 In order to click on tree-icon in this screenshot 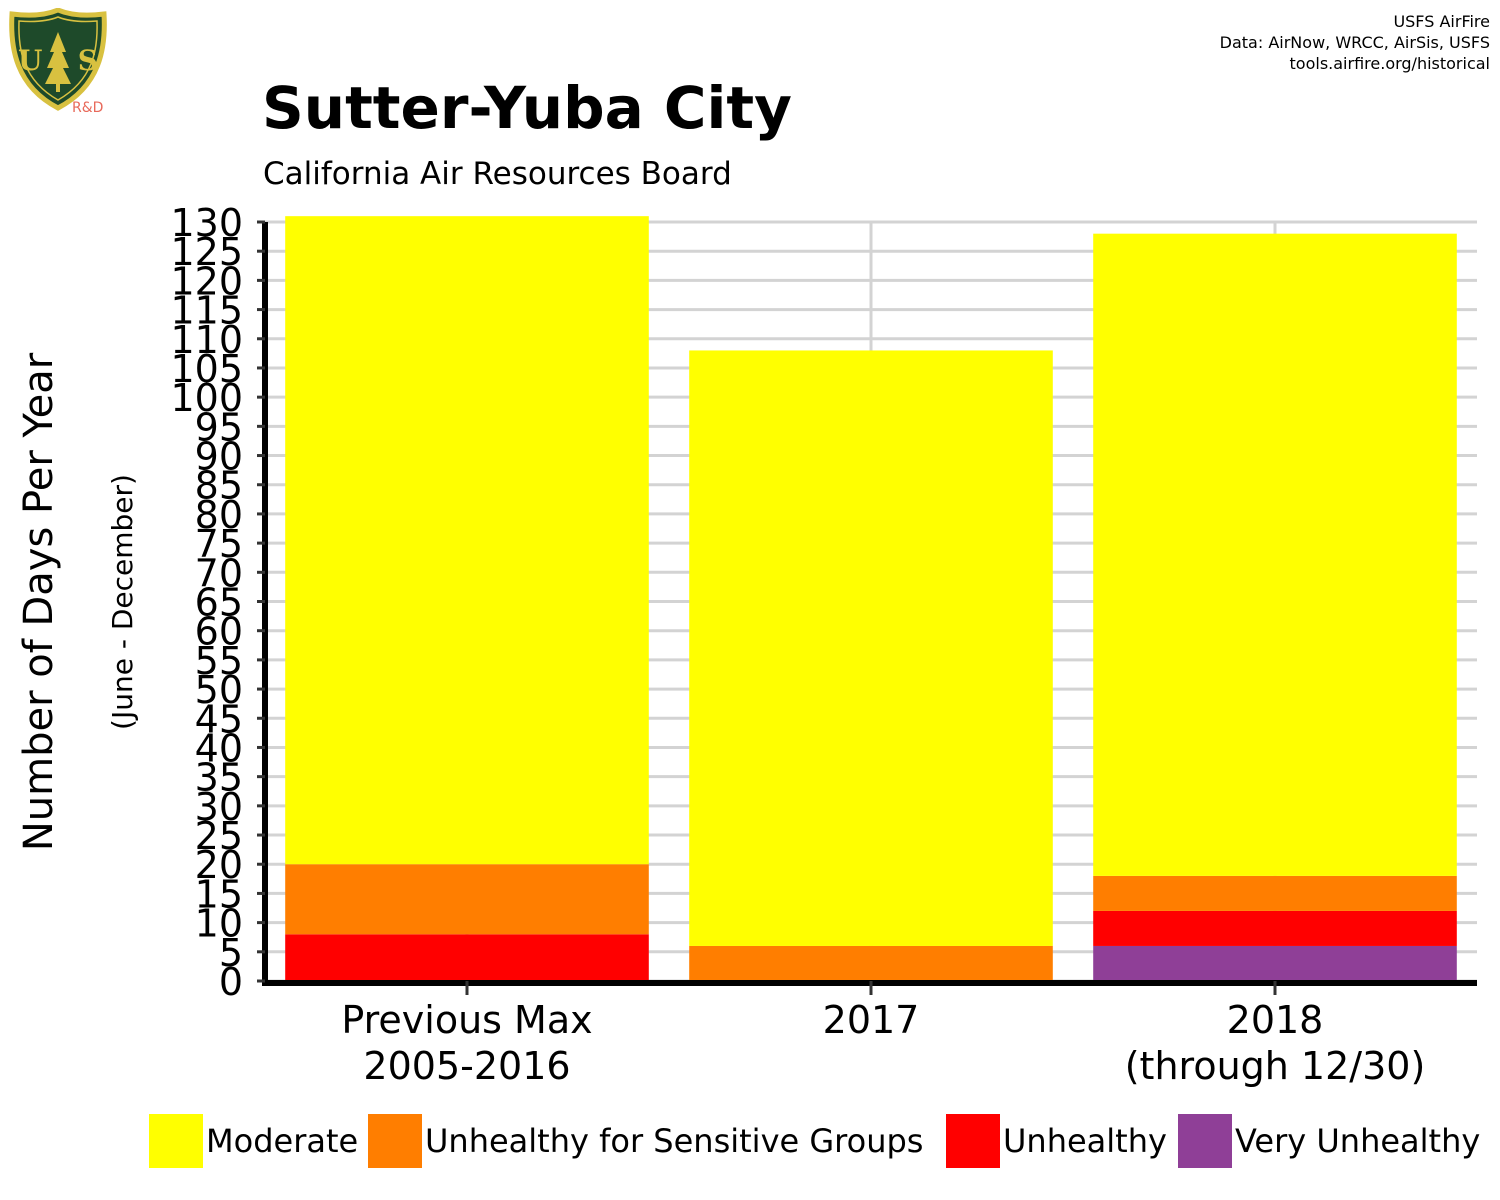, I will do `click(58, 58)`.